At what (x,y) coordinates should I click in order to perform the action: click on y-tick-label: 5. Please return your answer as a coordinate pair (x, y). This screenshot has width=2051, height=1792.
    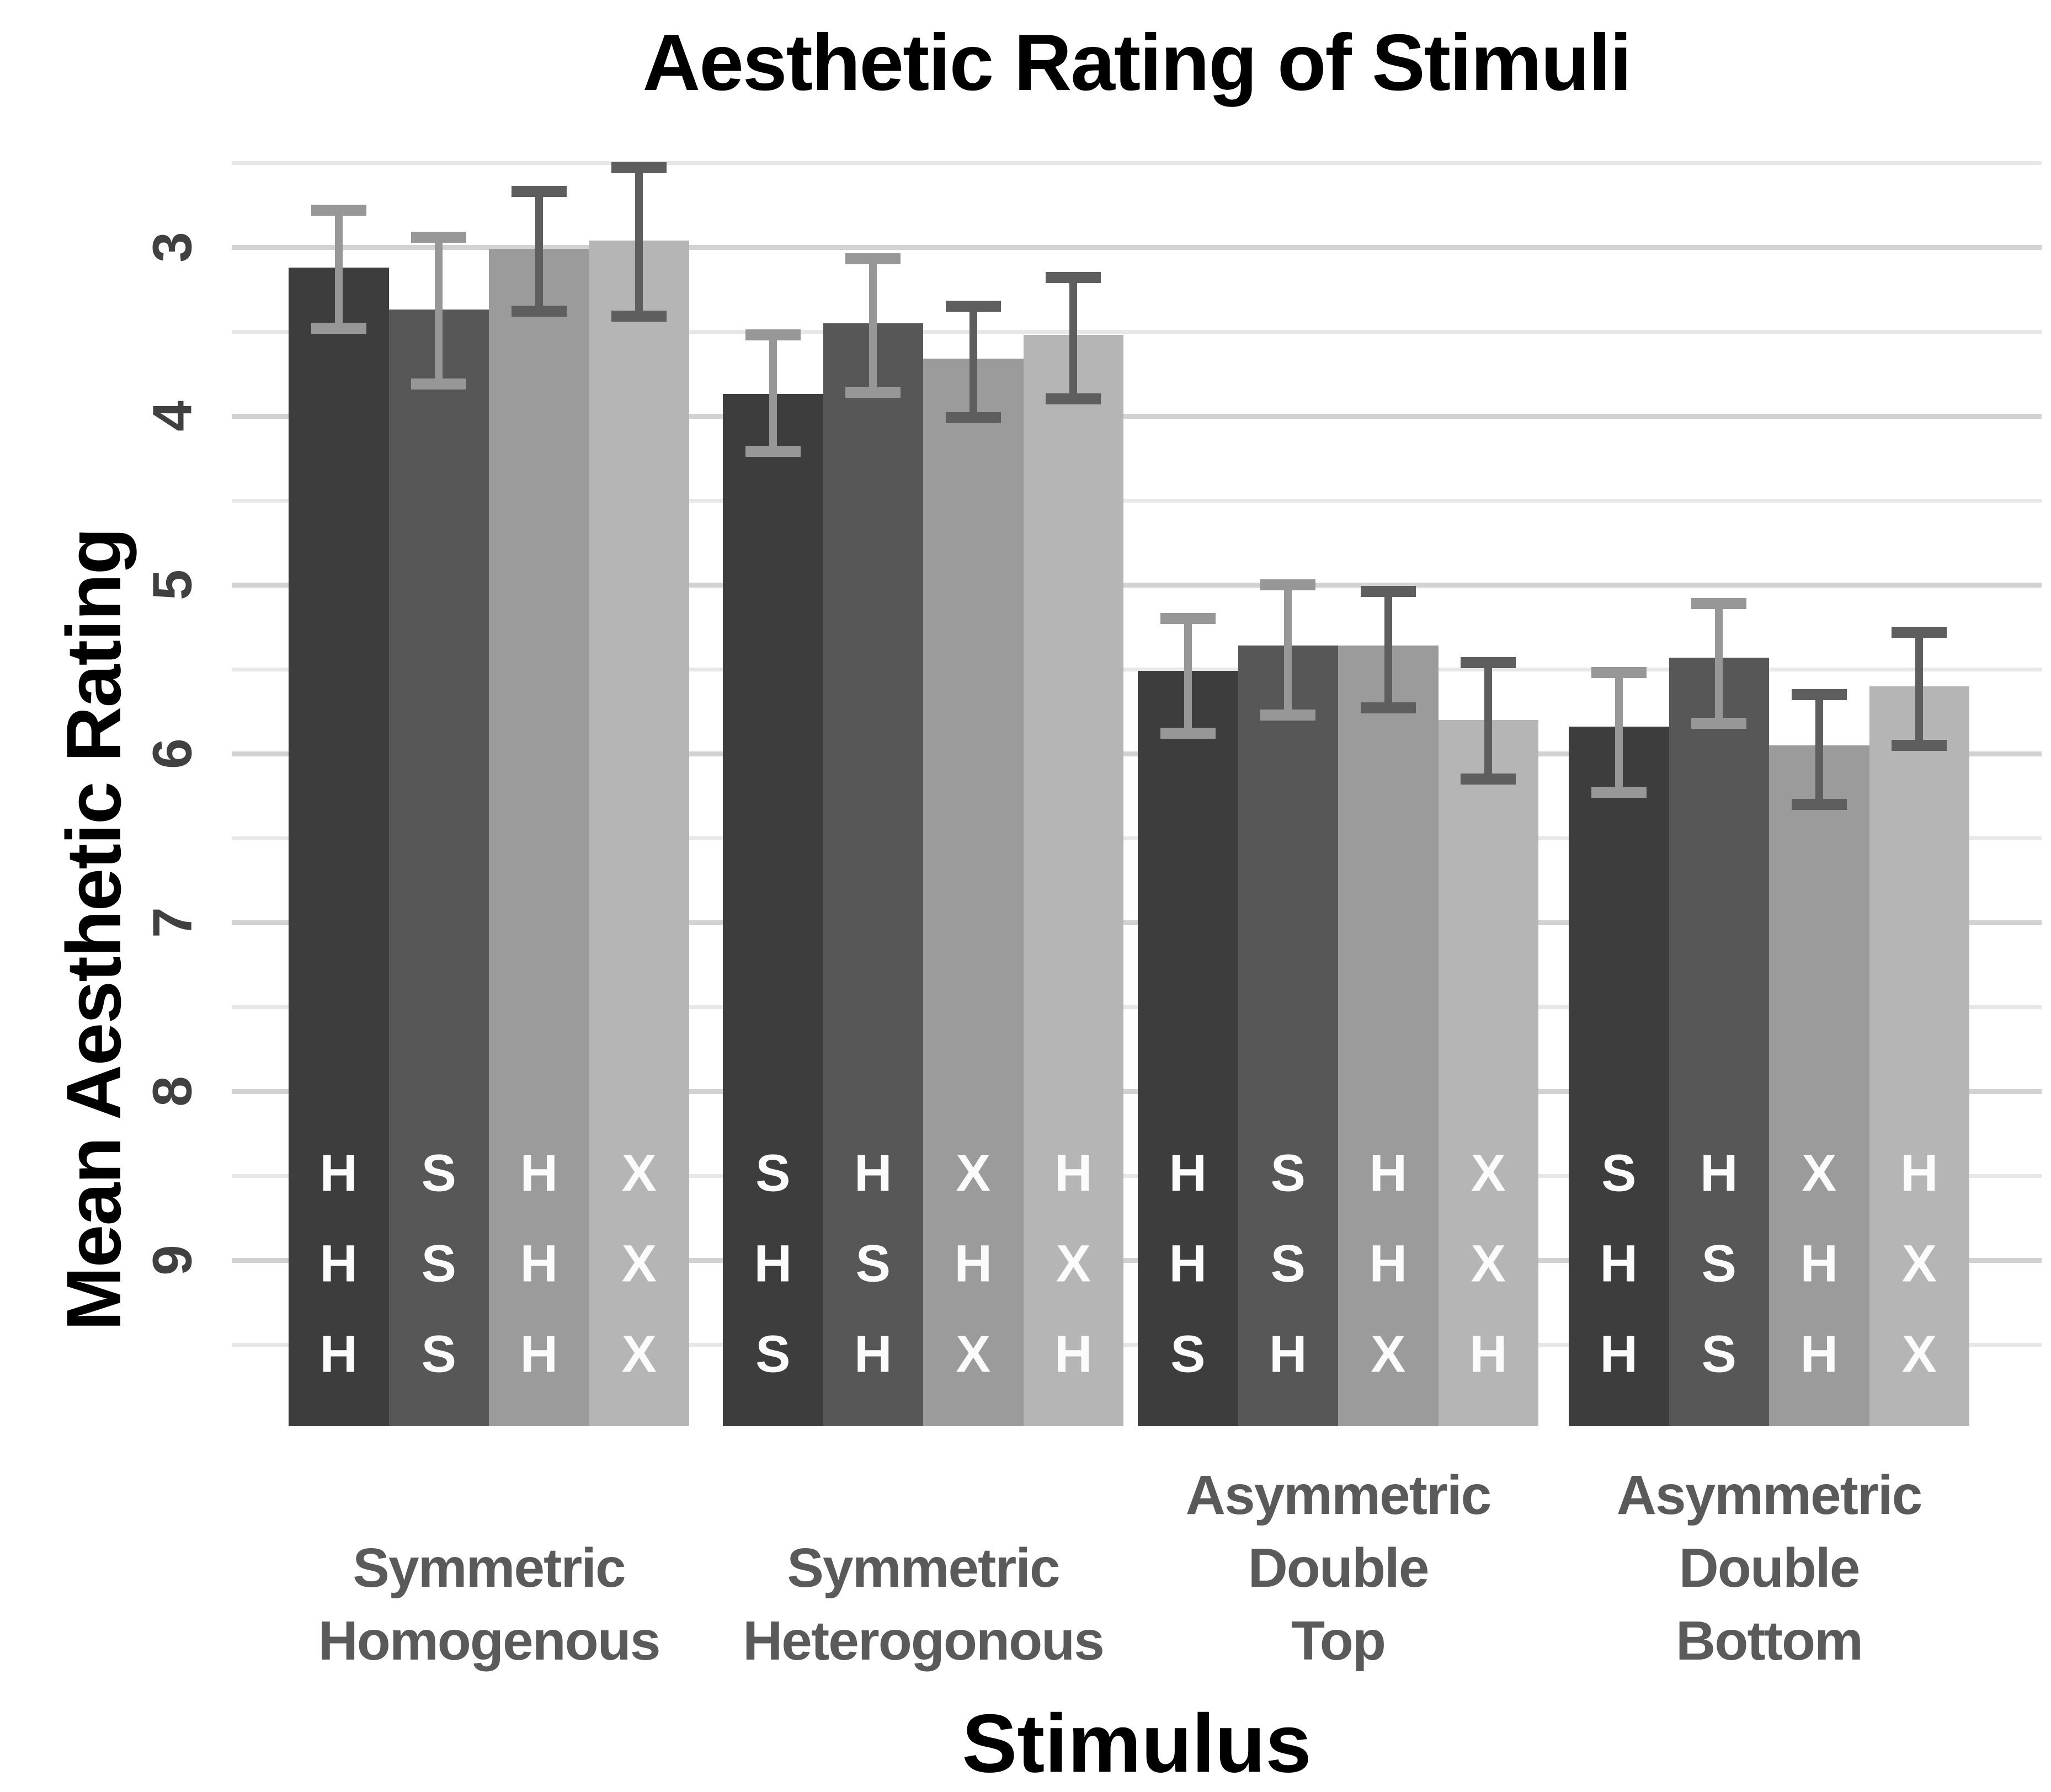
    Looking at the image, I should click on (172, 584).